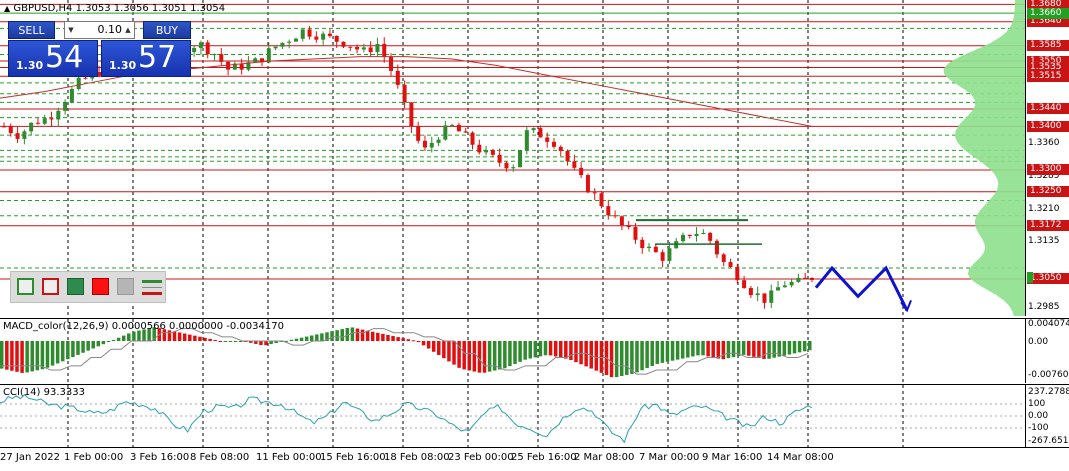  What do you see at coordinates (417, 457) in the screenshot?
I see `time-axis-label: 18 Feb 08:00` at bounding box center [417, 457].